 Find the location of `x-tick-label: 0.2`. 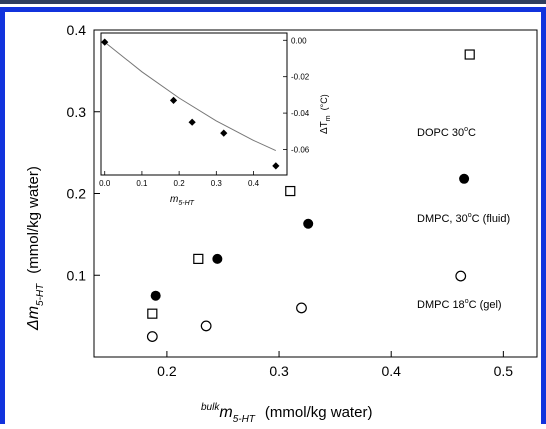

x-tick-label: 0.2 is located at coordinates (167, 371).